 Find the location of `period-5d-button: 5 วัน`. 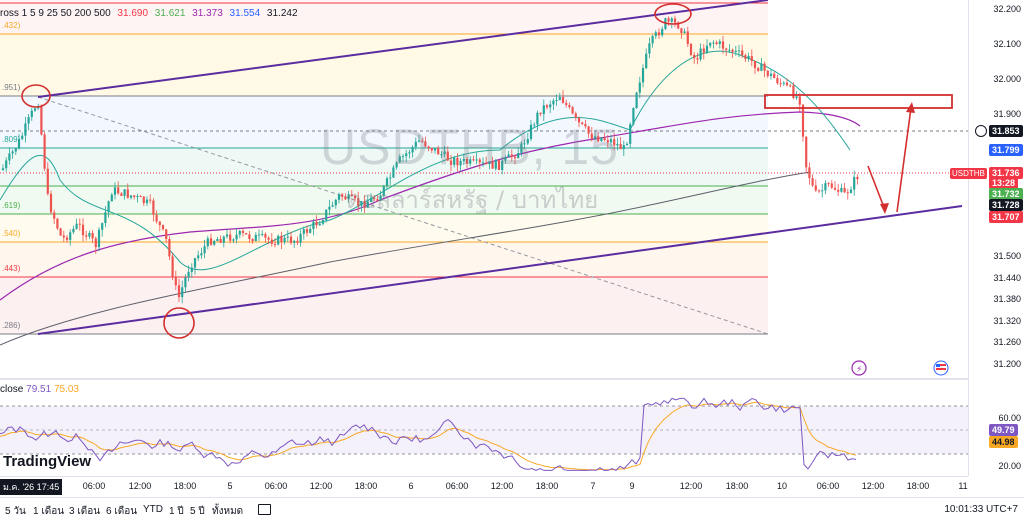

period-5d-button: 5 วัน is located at coordinates (15, 511).